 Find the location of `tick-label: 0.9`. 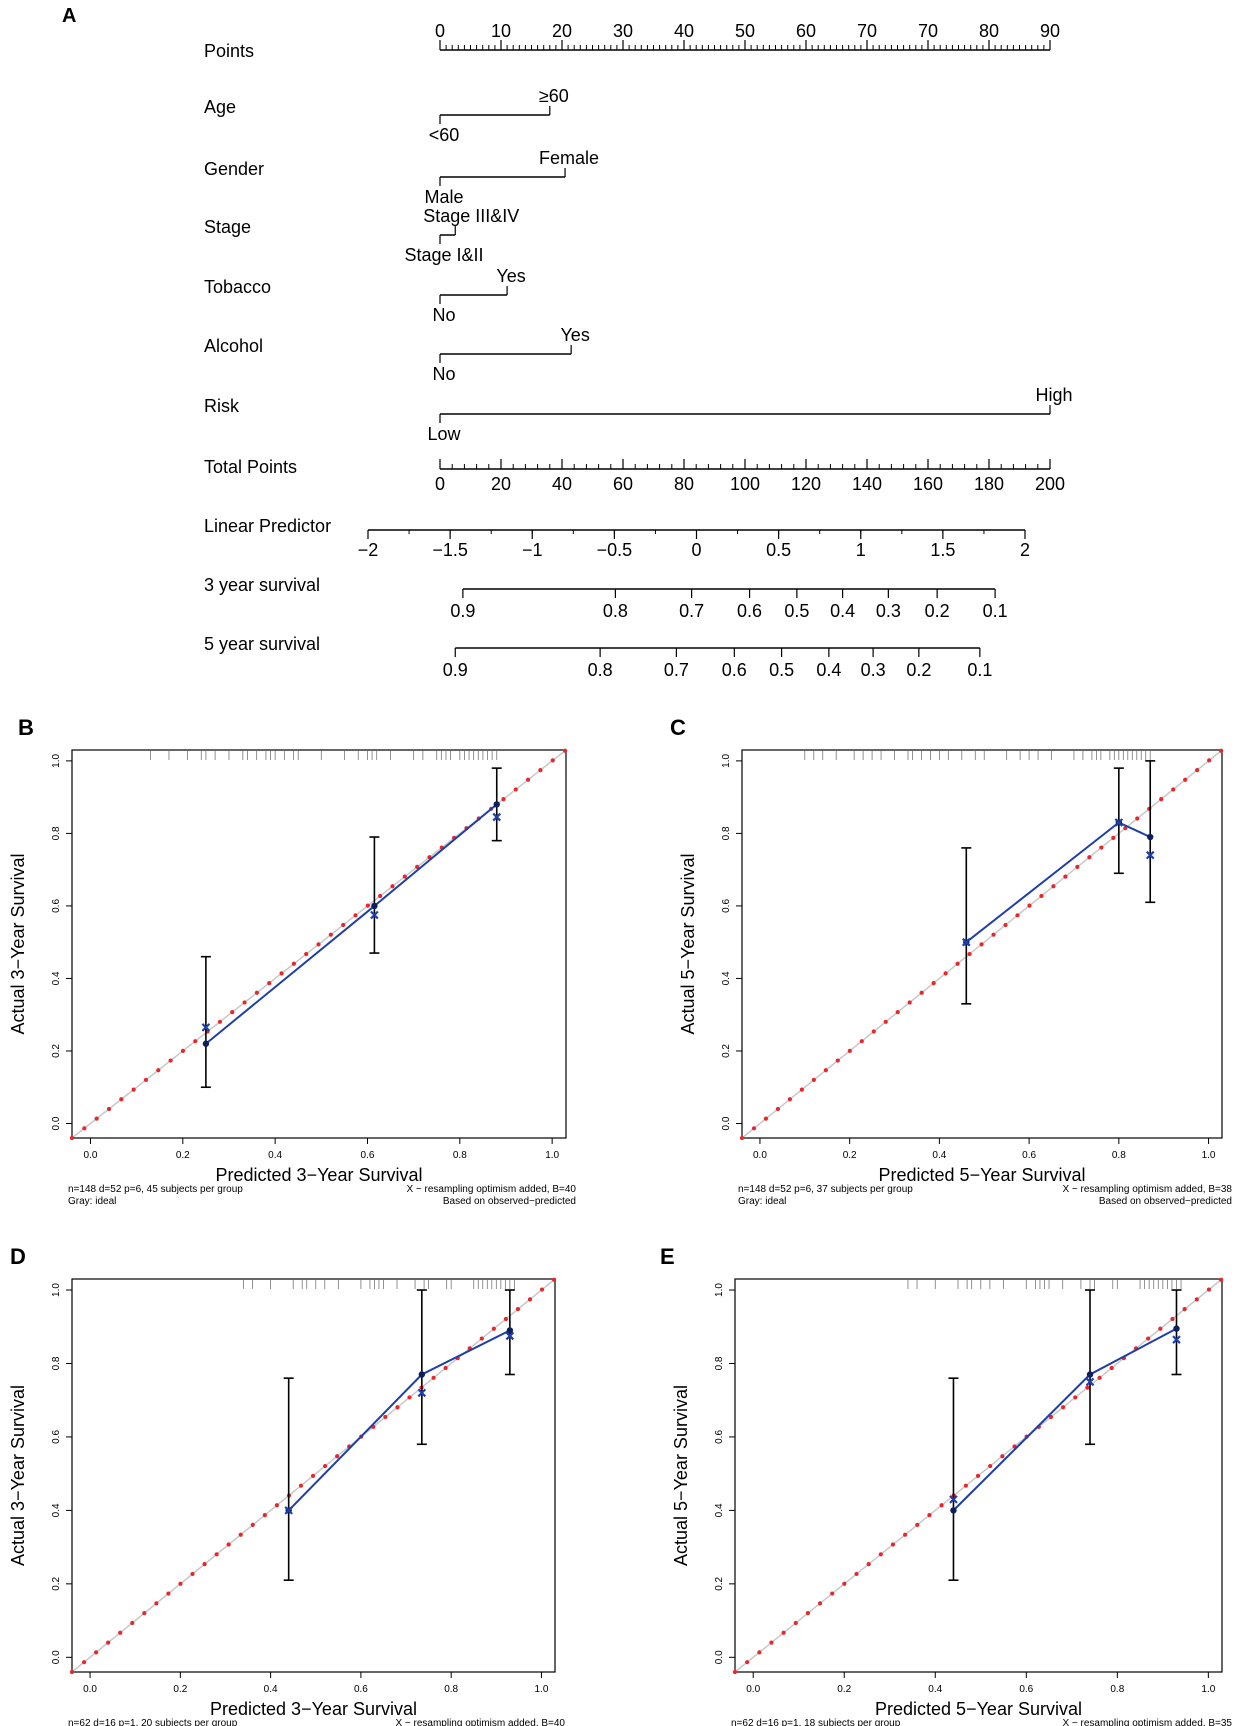

tick-label: 0.9 is located at coordinates (462, 611).